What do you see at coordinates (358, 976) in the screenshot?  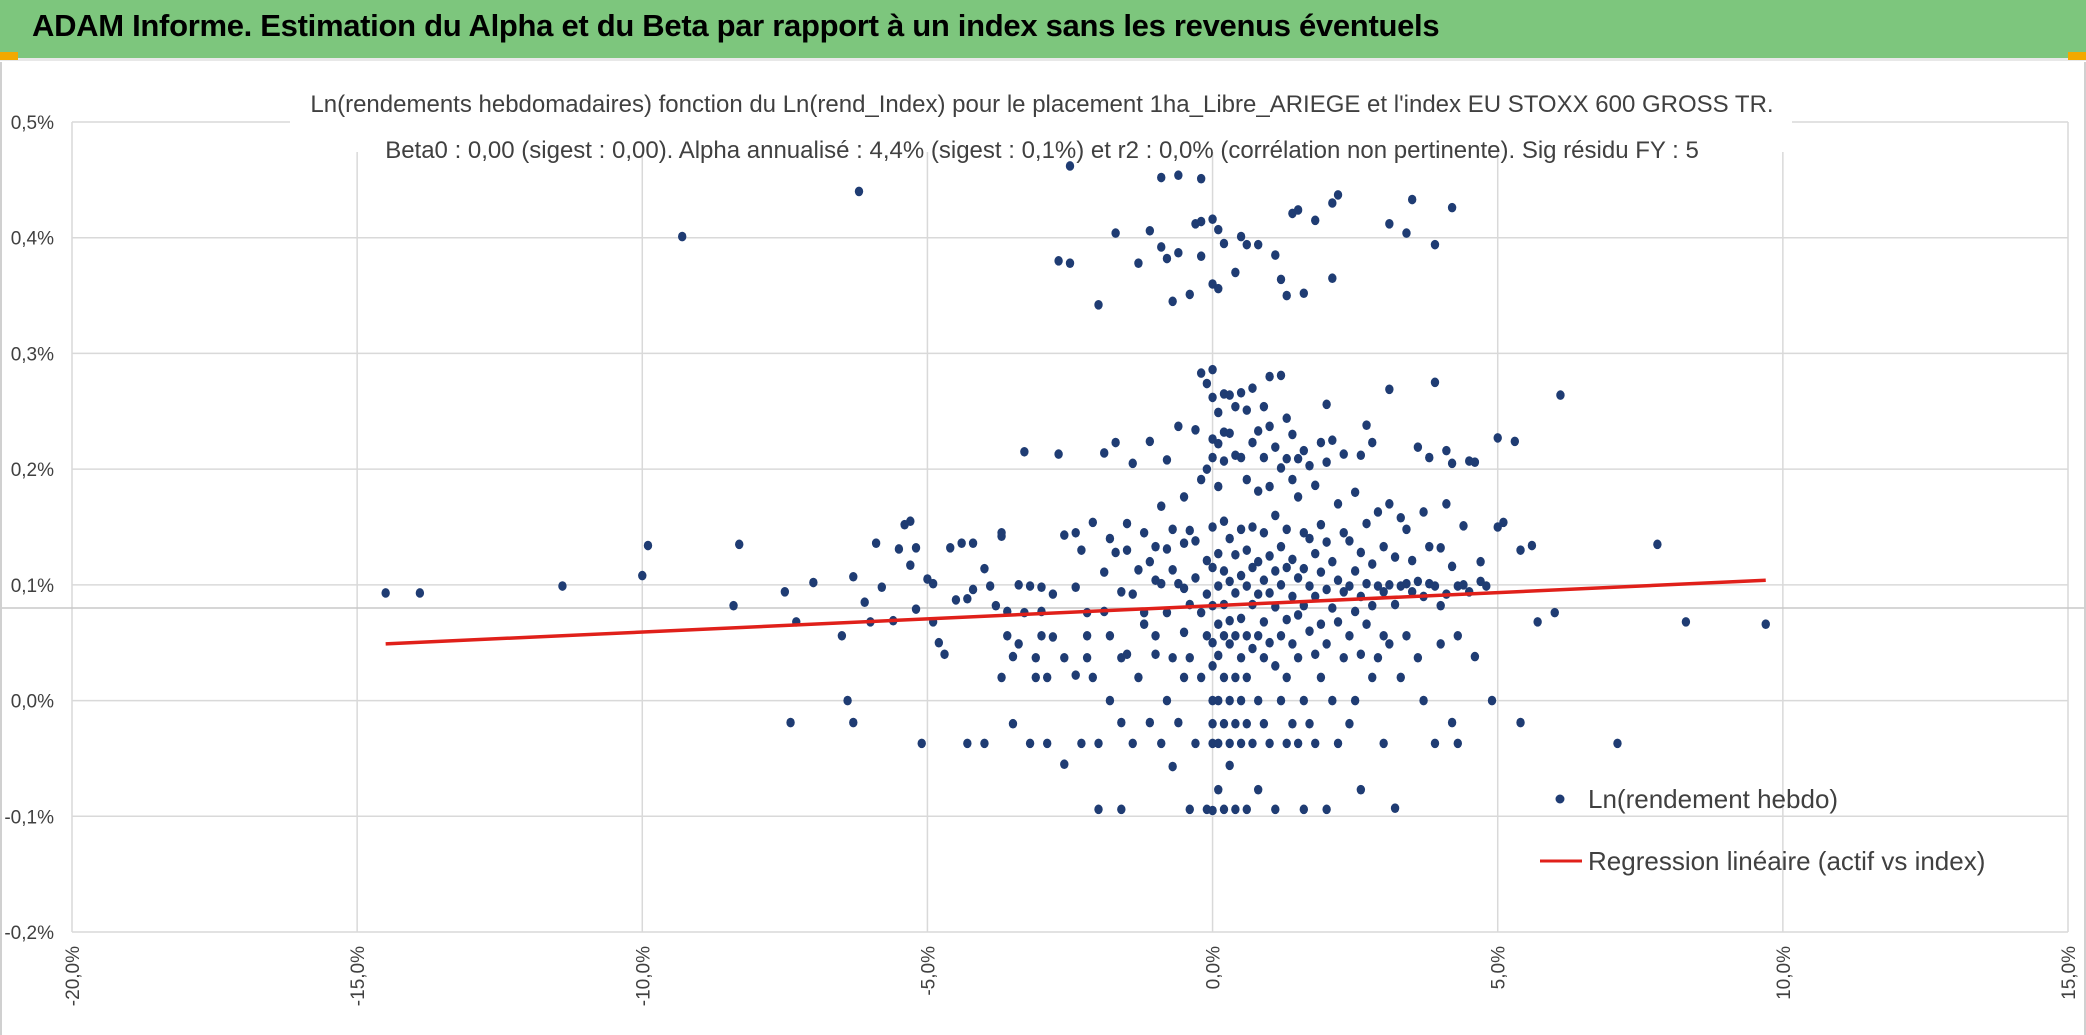 I see `x-tick-label: -15,0%` at bounding box center [358, 976].